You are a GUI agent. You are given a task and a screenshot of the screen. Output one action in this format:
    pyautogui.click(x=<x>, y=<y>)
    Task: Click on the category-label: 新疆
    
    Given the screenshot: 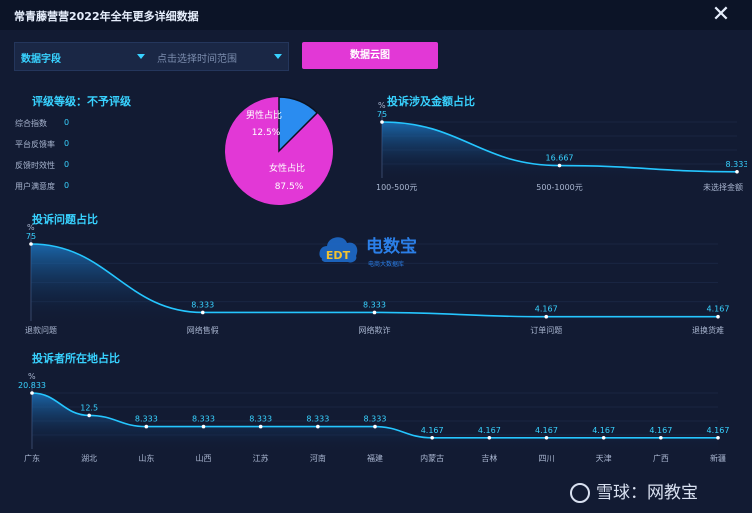 What is the action you would take?
    pyautogui.click(x=718, y=458)
    